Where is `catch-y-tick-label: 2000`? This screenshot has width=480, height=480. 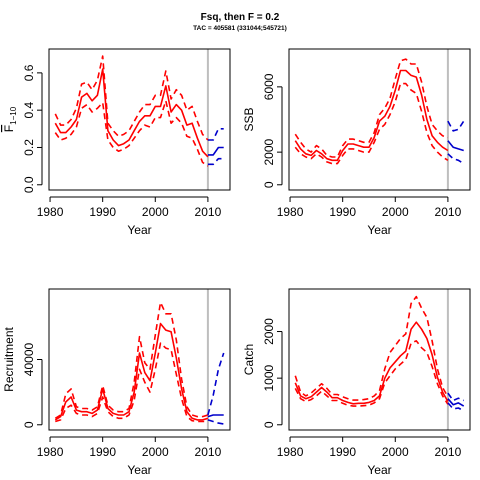
catch-y-tick-label: 2000 is located at coordinates (269, 331).